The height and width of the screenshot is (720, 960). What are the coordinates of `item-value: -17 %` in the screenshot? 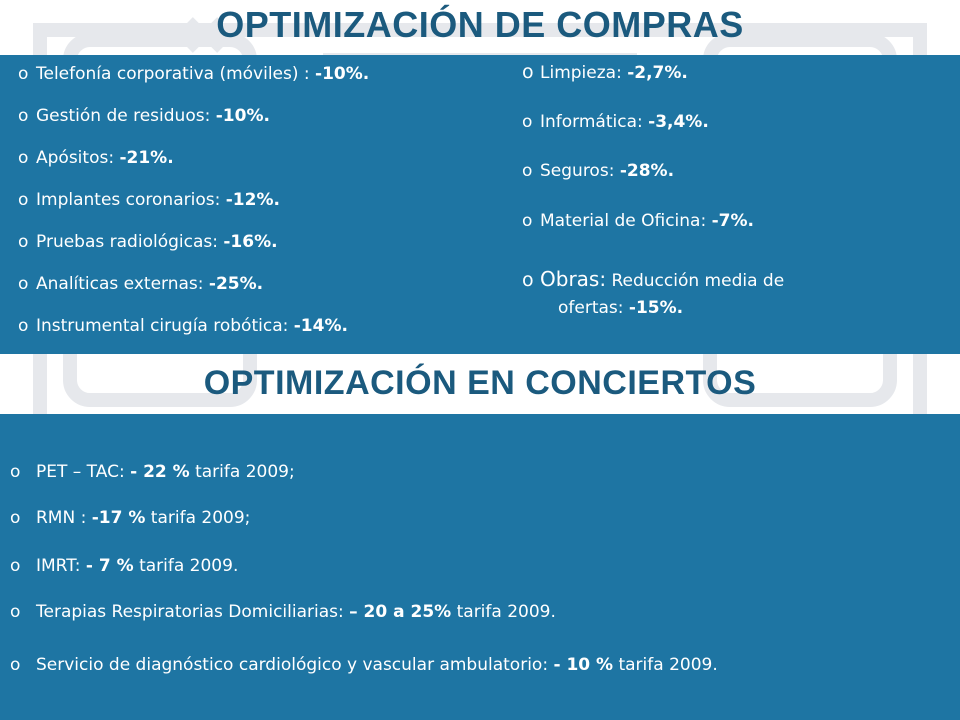 It's located at (118, 518).